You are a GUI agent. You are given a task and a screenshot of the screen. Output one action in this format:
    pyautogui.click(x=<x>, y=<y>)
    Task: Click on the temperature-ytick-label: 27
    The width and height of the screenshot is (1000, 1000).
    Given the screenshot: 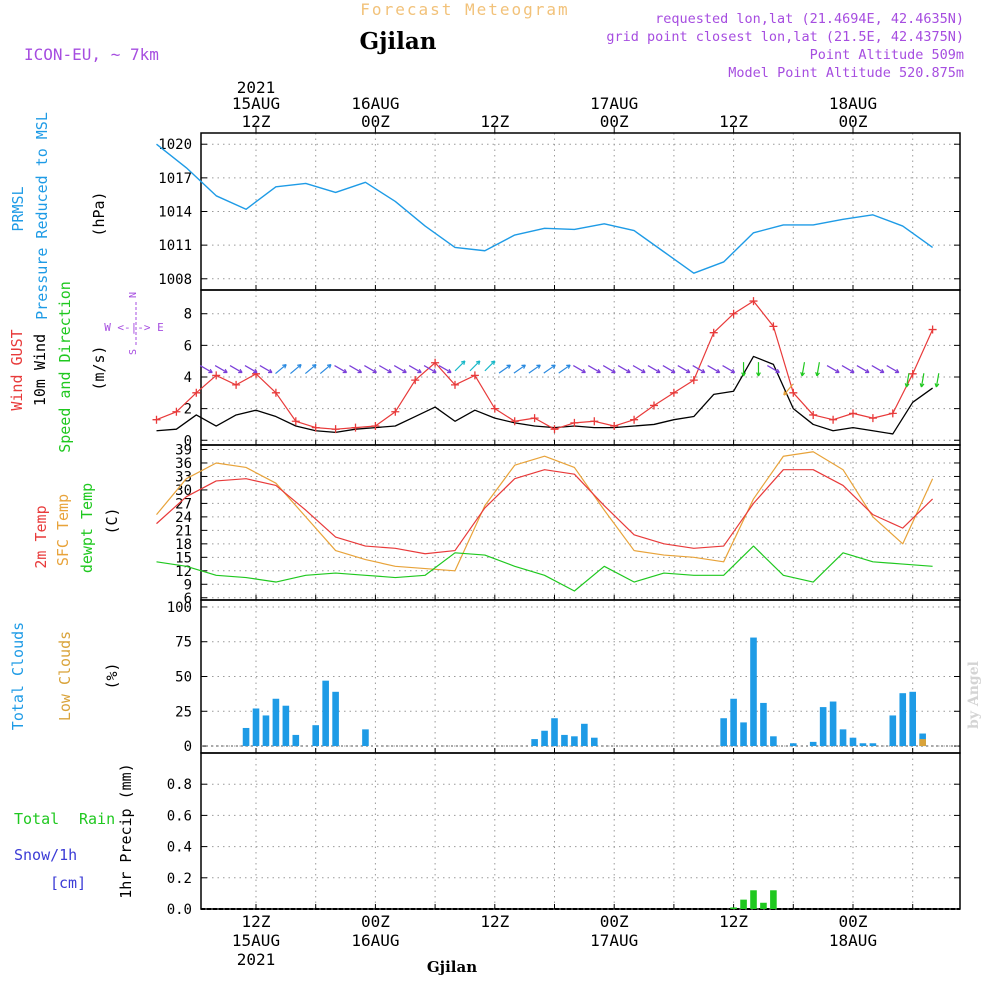 What is the action you would take?
    pyautogui.click(x=183, y=504)
    